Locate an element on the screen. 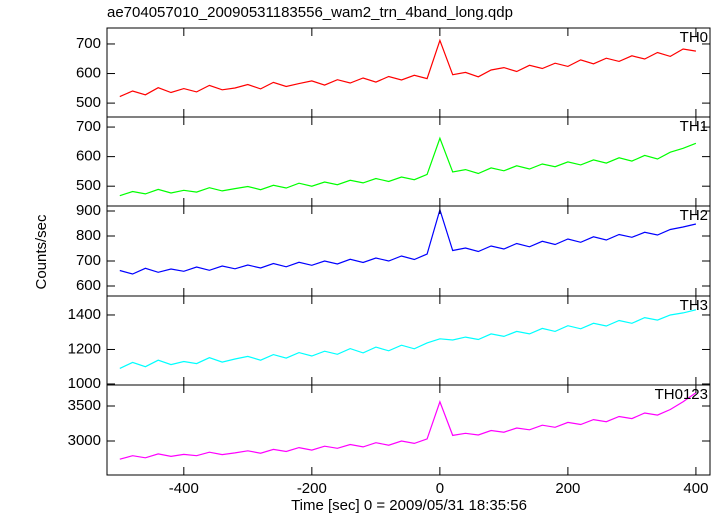  y-tick-label: 1400 is located at coordinates (84, 314).